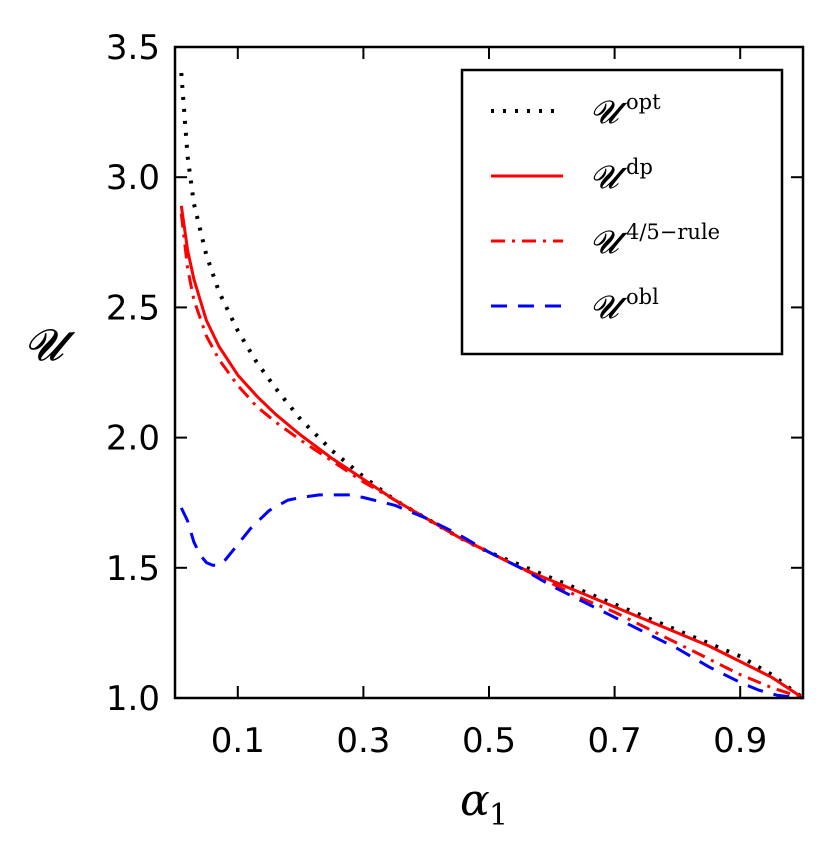  I want to click on x-tick-label: 0.7, so click(615, 741).